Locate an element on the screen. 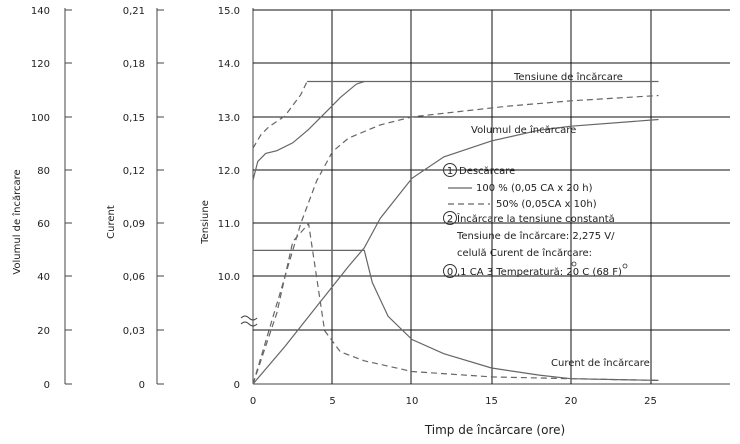 This screenshot has height=444, width=740. capacity-tick-label: 120 is located at coordinates (40, 64).